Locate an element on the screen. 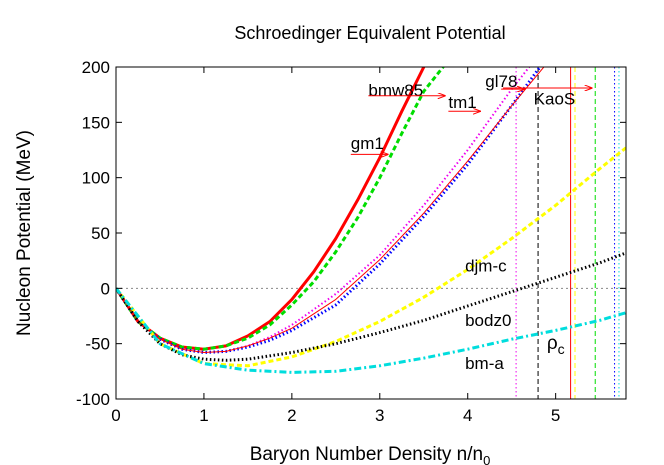  label-bodz0: bodz0 is located at coordinates (488, 320).